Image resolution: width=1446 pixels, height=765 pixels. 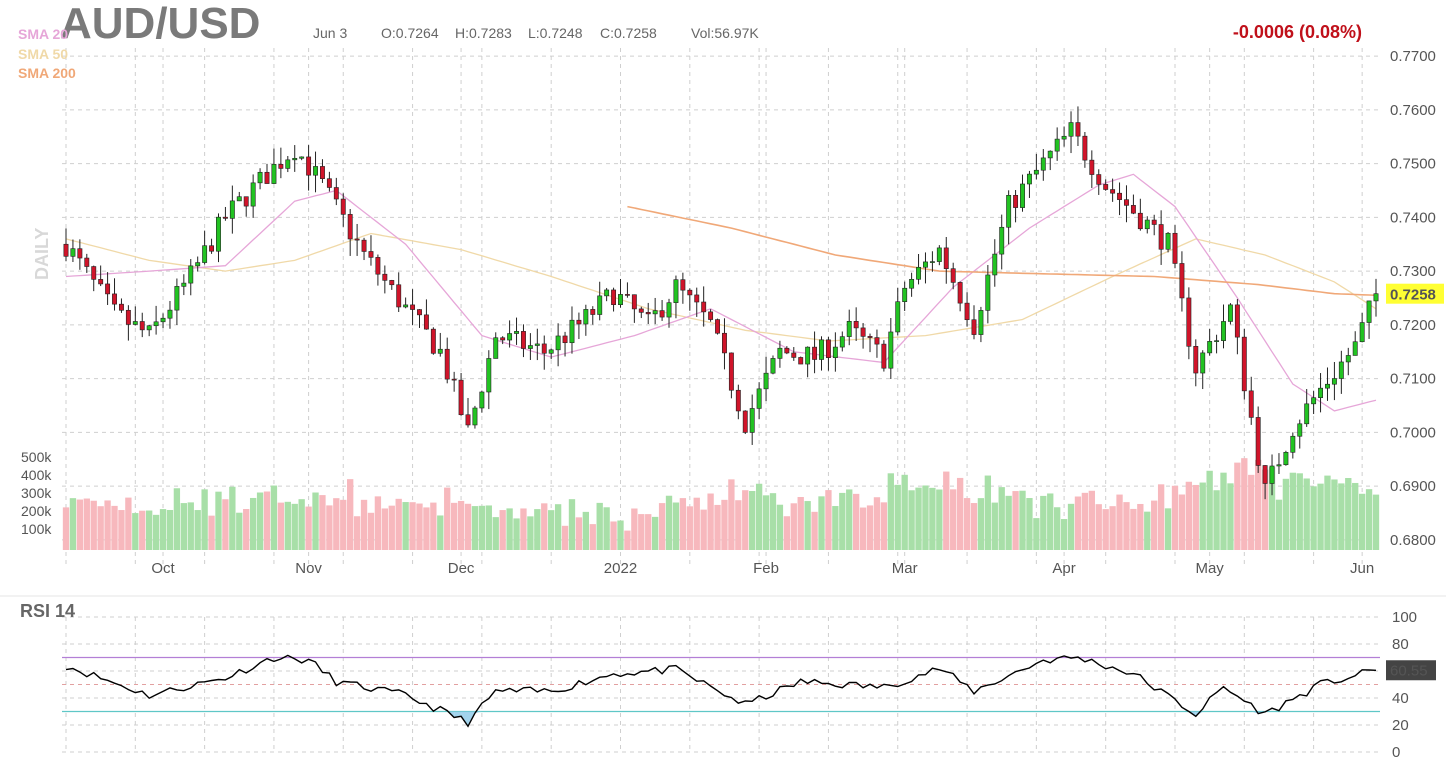 I want to click on month-label: May, so click(x=1209, y=568).